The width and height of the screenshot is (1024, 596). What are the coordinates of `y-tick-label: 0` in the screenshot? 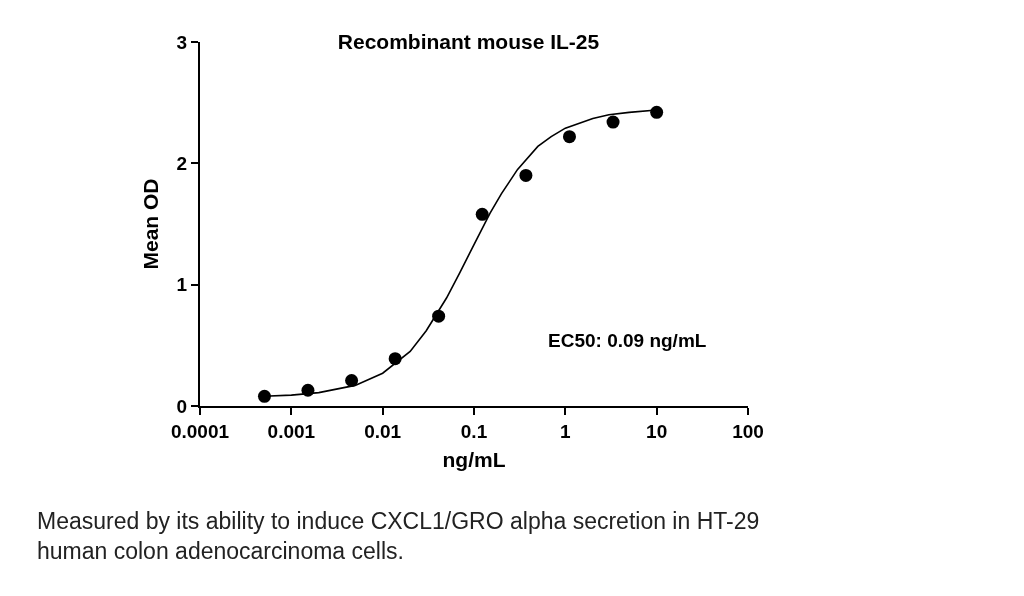 It's located at (182, 406).